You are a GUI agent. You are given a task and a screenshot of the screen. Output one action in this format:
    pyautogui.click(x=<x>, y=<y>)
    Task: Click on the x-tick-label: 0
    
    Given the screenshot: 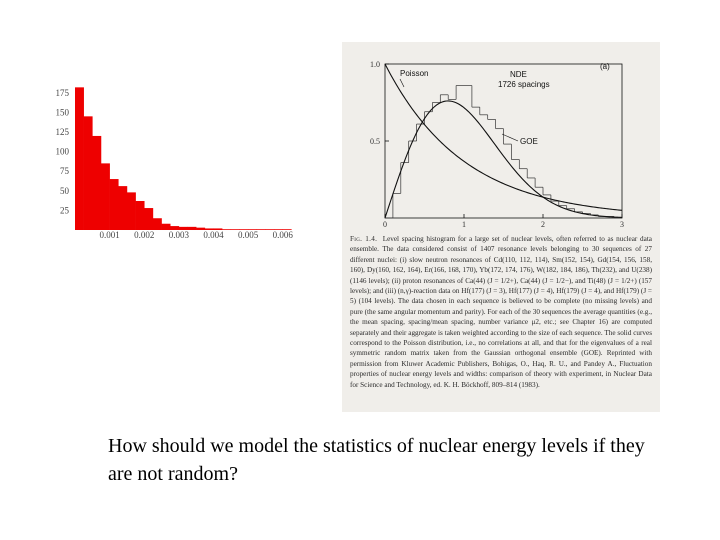 What is the action you would take?
    pyautogui.click(x=385, y=224)
    